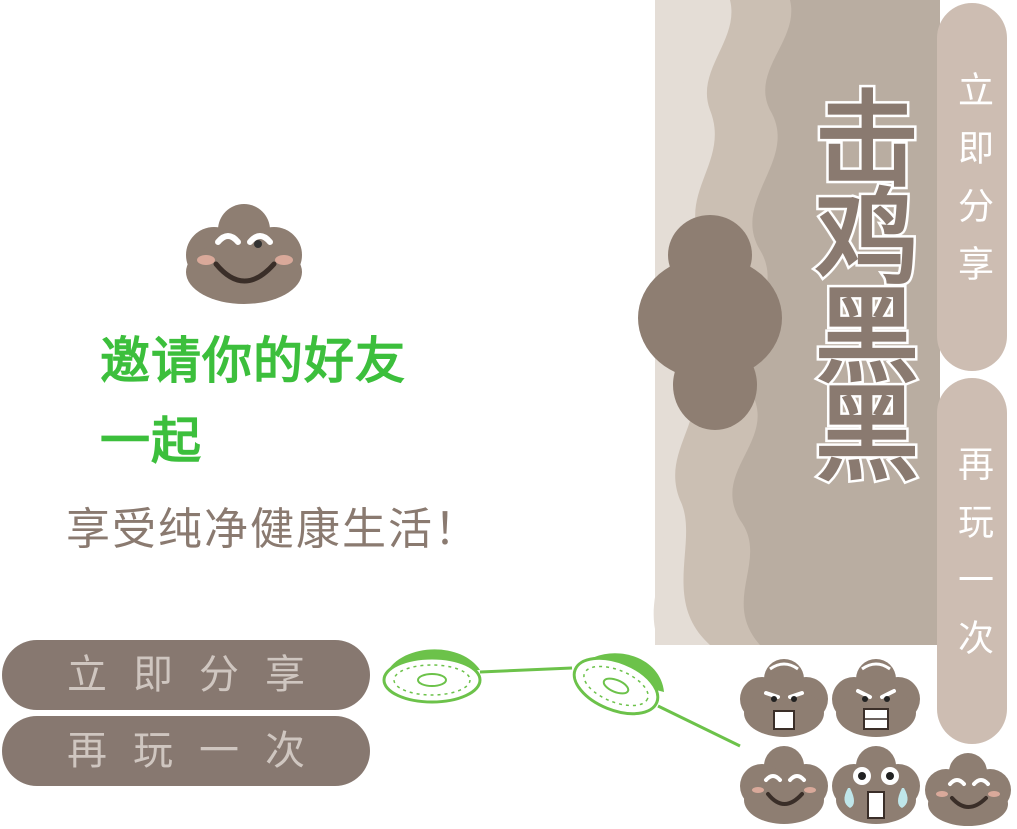 The image size is (1017, 829). Describe the element at coordinates (972, 561) in the screenshot. I see `side-replay-button: 再玩一次` at that location.